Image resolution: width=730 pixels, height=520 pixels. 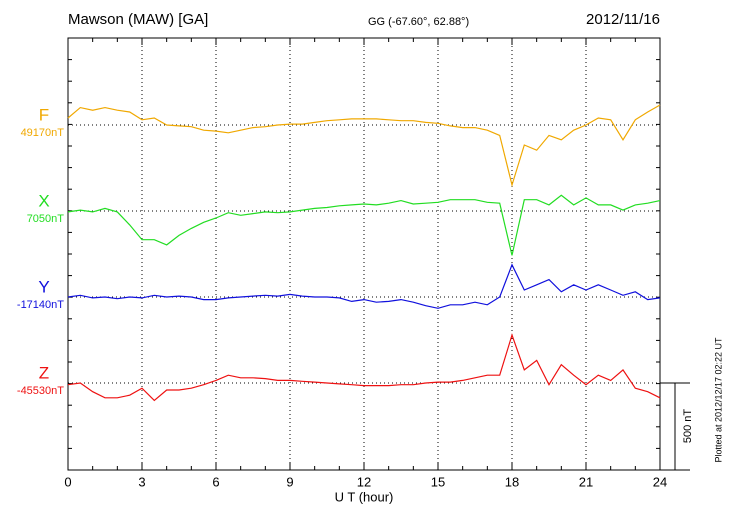 What do you see at coordinates (364, 496) in the screenshot?
I see `x-axis-label: U T (hour)` at bounding box center [364, 496].